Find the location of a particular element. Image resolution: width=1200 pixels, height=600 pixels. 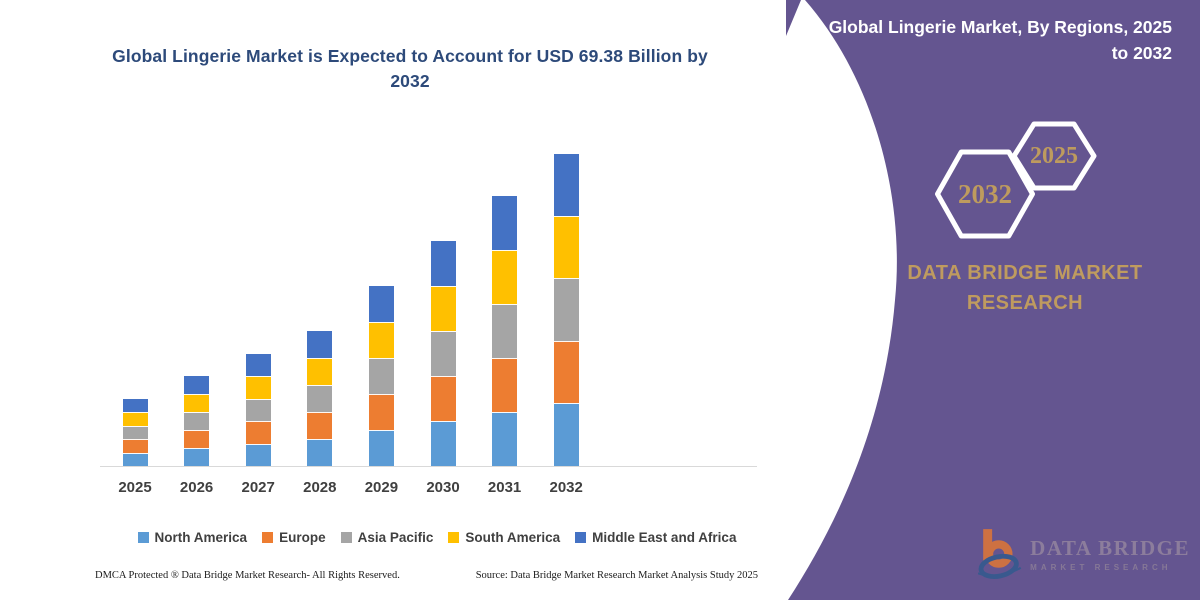

dbmr-logo: DATA BRIDGE MARKET RESEARCH is located at coordinates (1084, 554).